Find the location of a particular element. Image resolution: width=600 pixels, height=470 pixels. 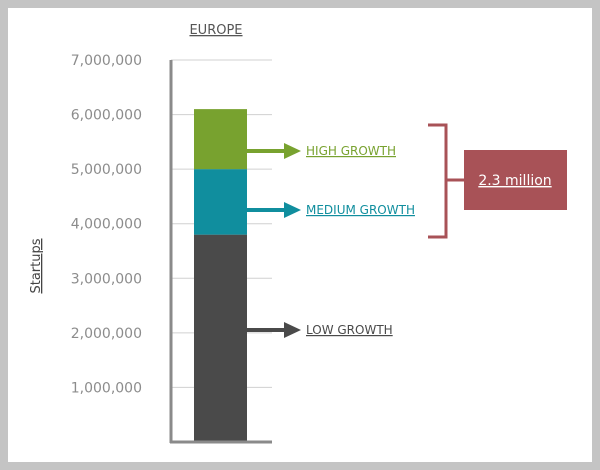

chart-title: EUROPE is located at coordinates (215, 30).